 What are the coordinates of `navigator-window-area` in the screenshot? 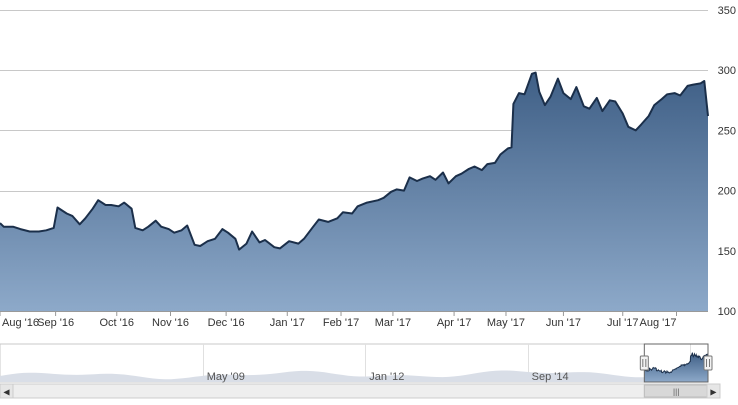 It's located at (676, 367).